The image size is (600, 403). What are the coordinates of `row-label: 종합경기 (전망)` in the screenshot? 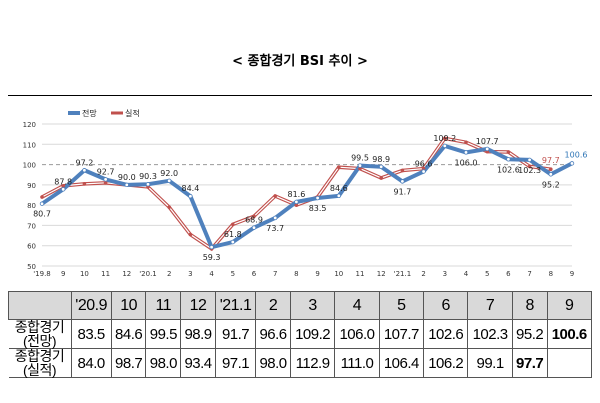 It's located at (40, 334).